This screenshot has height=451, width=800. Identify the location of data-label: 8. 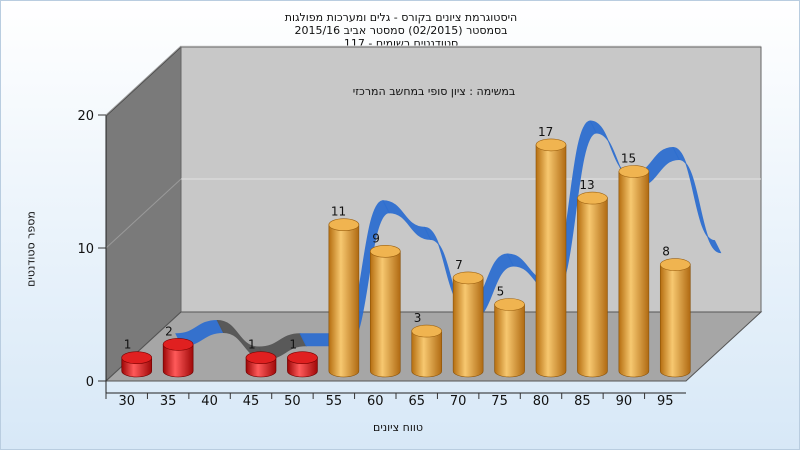
(666, 252).